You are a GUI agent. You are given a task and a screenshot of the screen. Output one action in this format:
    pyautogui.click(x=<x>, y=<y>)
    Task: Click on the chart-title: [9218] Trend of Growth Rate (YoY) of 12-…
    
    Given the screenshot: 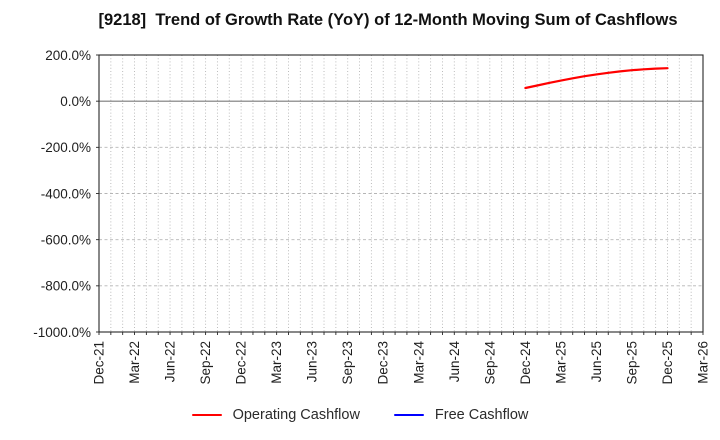 What is the action you would take?
    pyautogui.click(x=388, y=20)
    